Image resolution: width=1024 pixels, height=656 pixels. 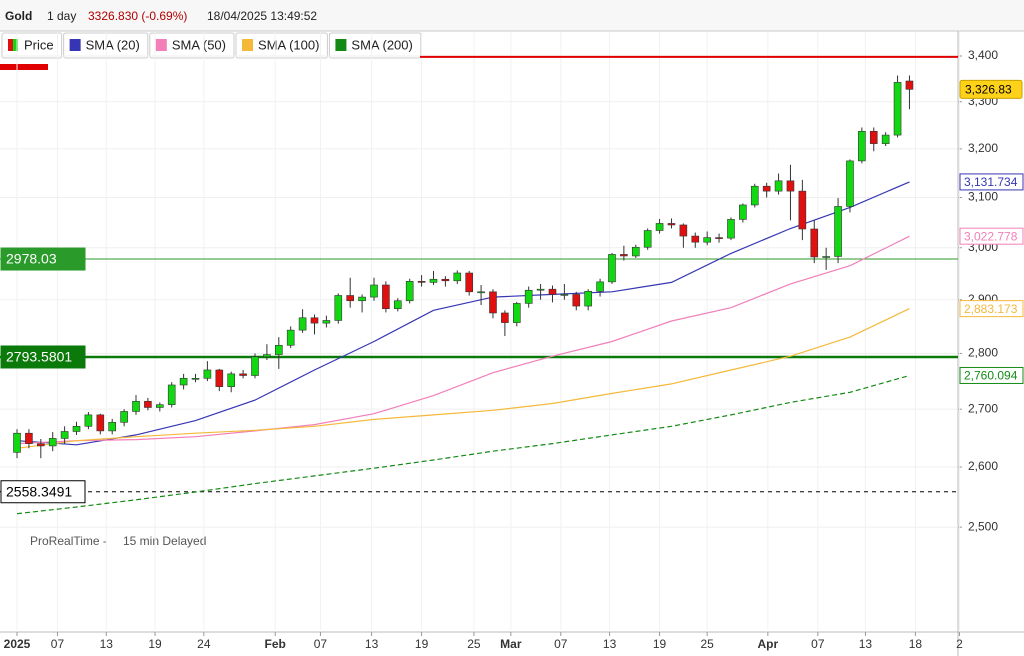 I want to click on header-bar, so click(x=512, y=15).